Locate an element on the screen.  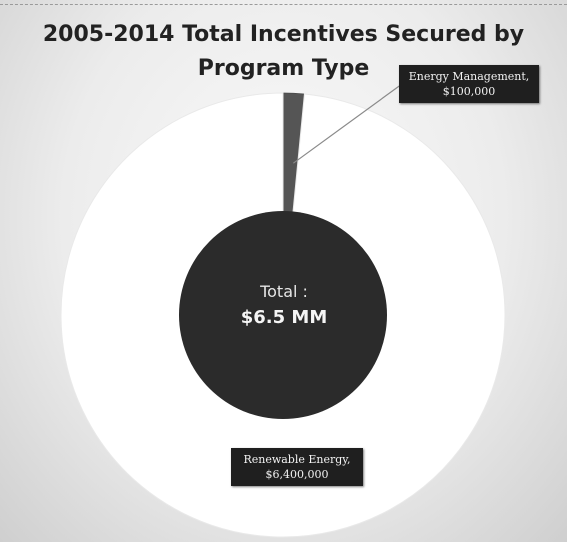
renewable-energy-data-label: Renewable Energy, $6,400,000 is located at coordinates (297, 467).